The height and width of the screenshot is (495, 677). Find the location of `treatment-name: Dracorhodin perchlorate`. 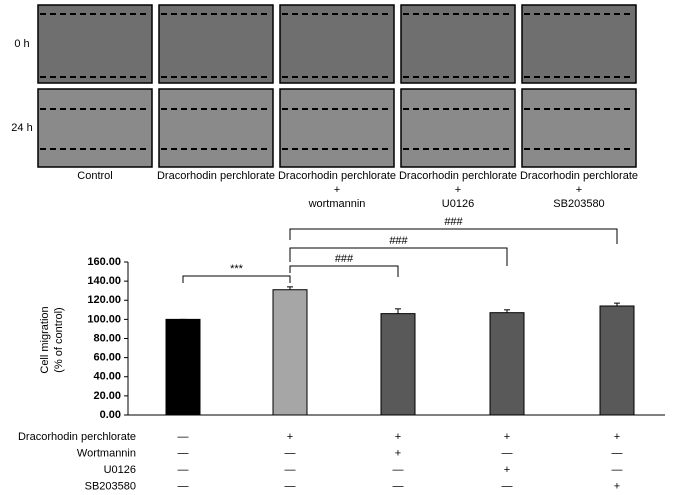

treatment-name: Dracorhodin perchlorate is located at coordinates (77, 437).